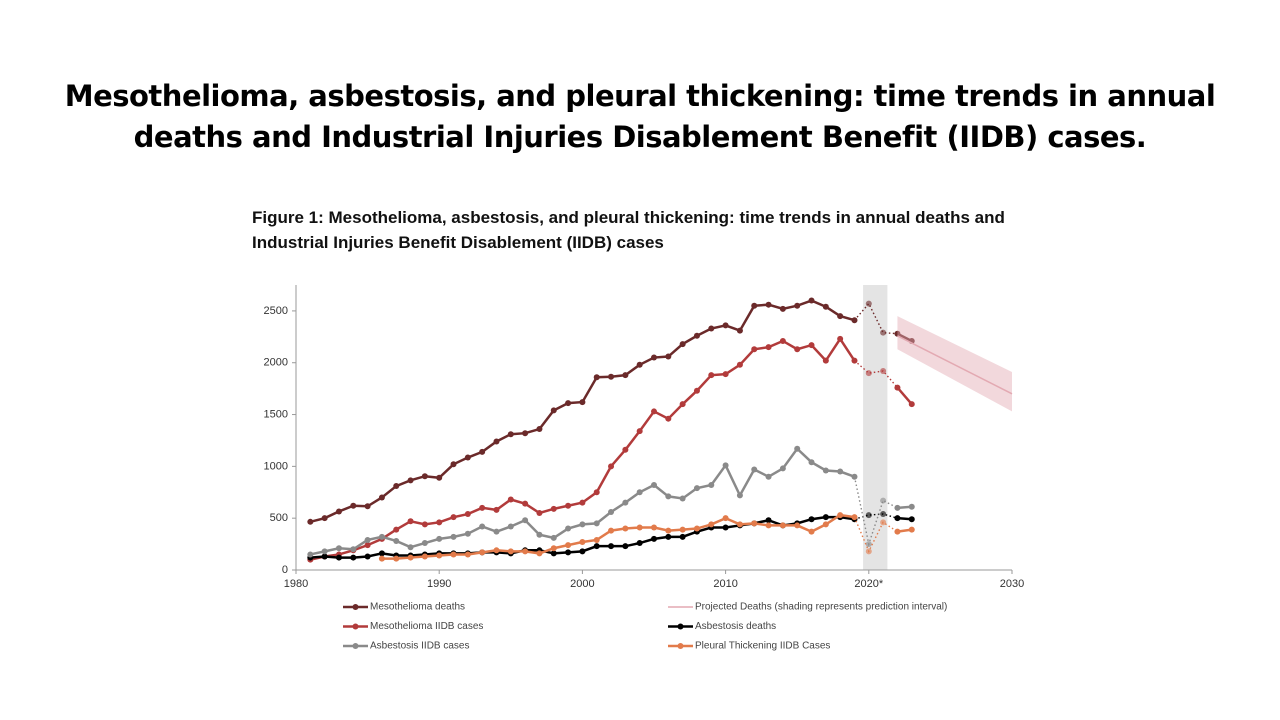 The image size is (1280, 720). What do you see at coordinates (1012, 584) in the screenshot?
I see `x-tick-label: 2030` at bounding box center [1012, 584].